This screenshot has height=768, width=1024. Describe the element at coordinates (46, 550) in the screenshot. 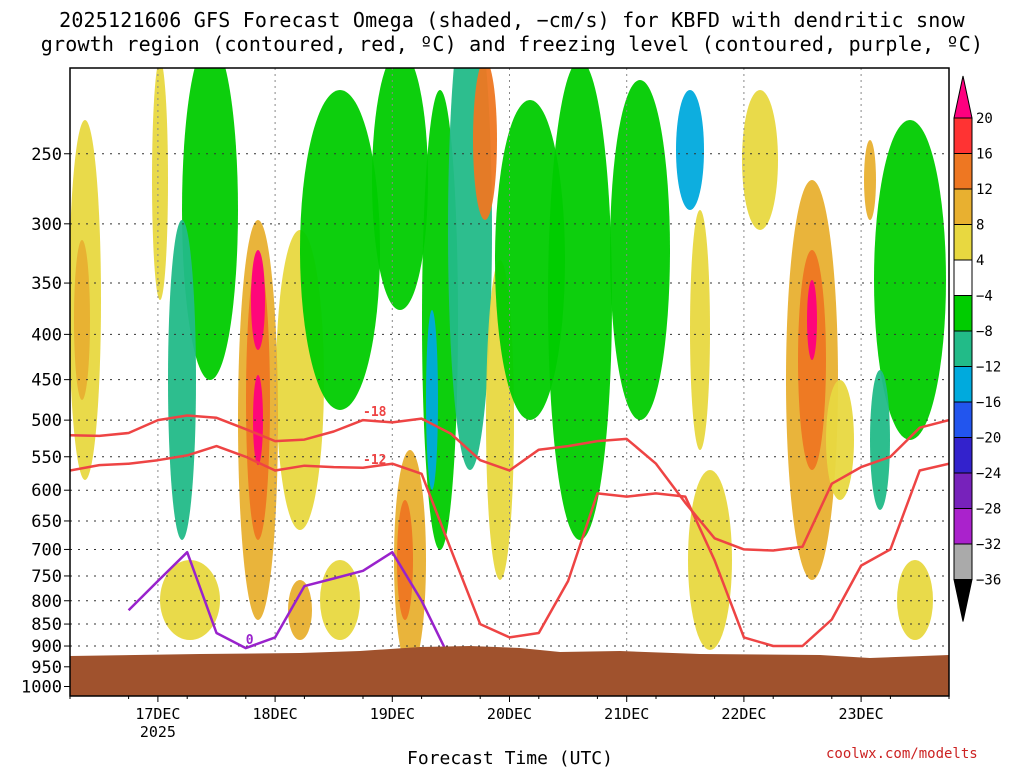

I see `y-tick-label: 700` at that location.